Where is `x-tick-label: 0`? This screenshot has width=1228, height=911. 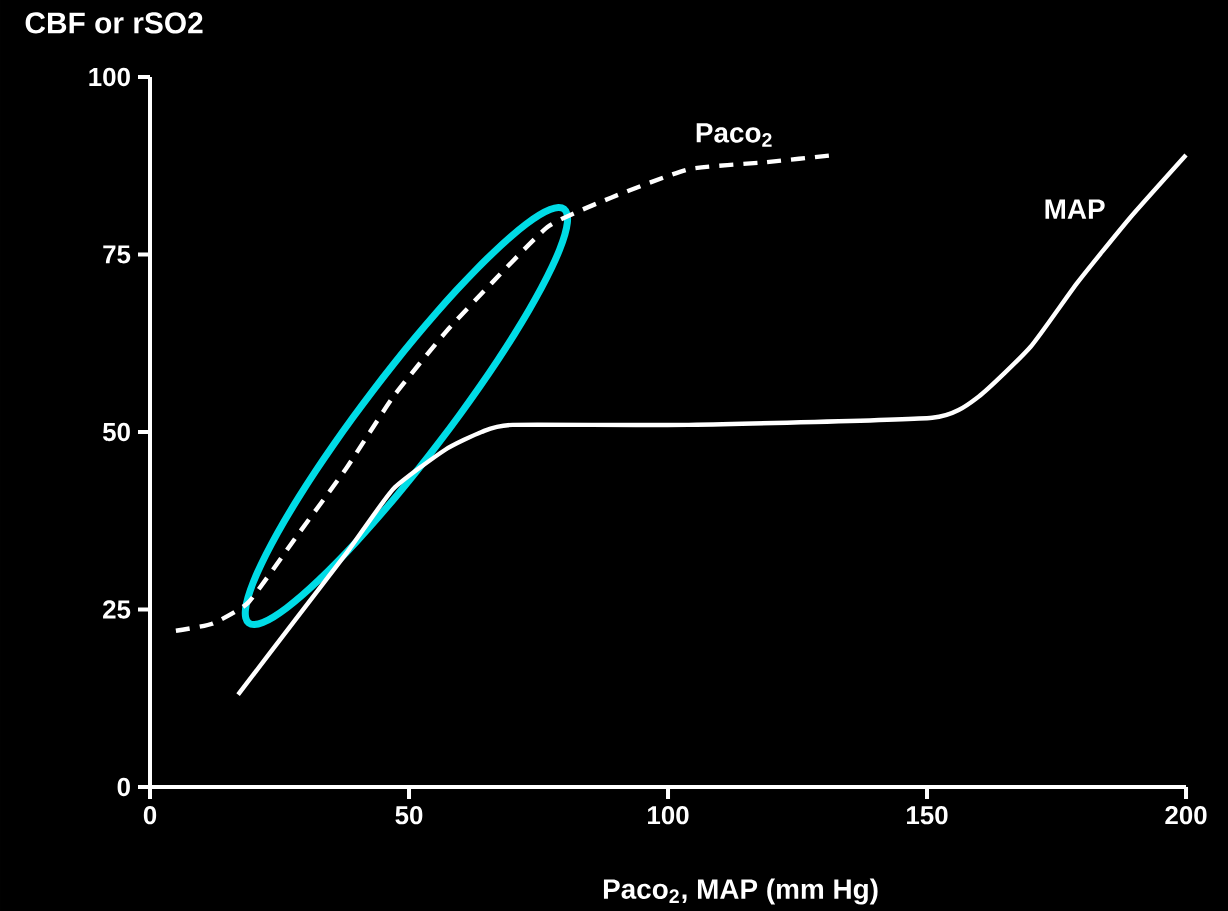
x-tick-label: 0 is located at coordinates (150, 815).